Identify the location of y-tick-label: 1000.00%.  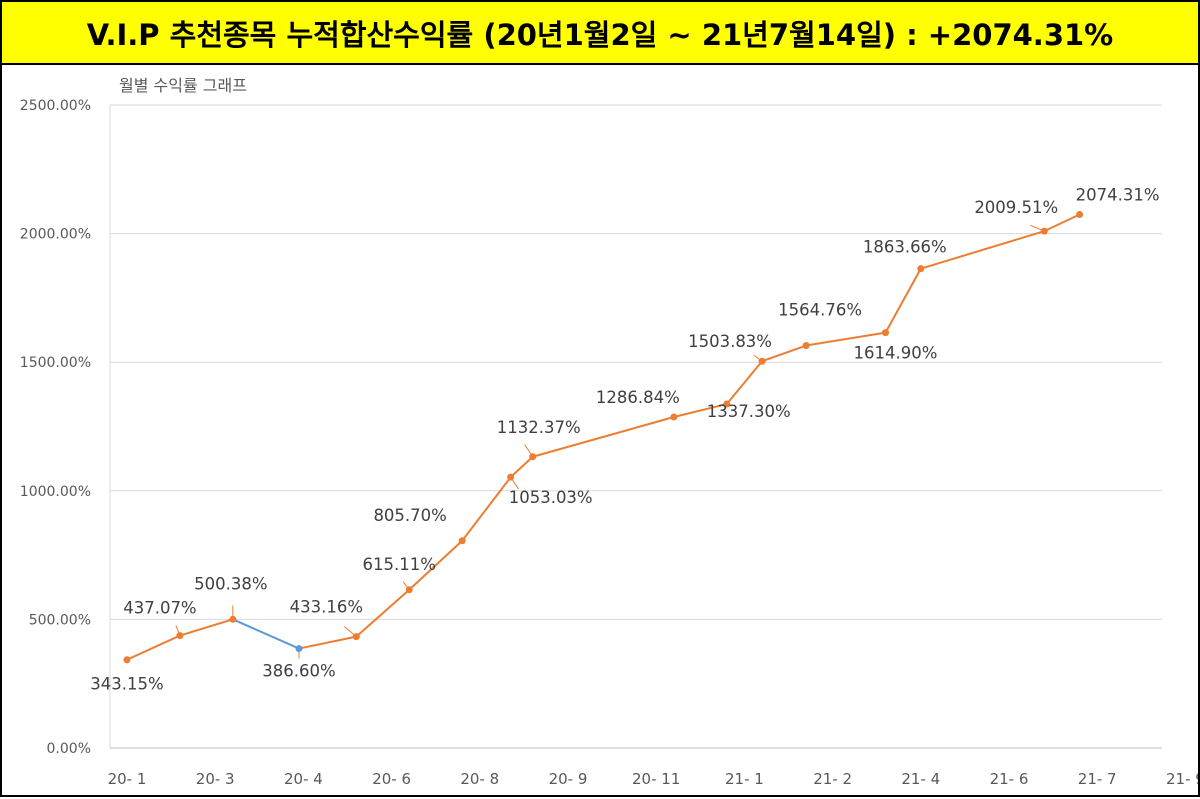
(55, 492).